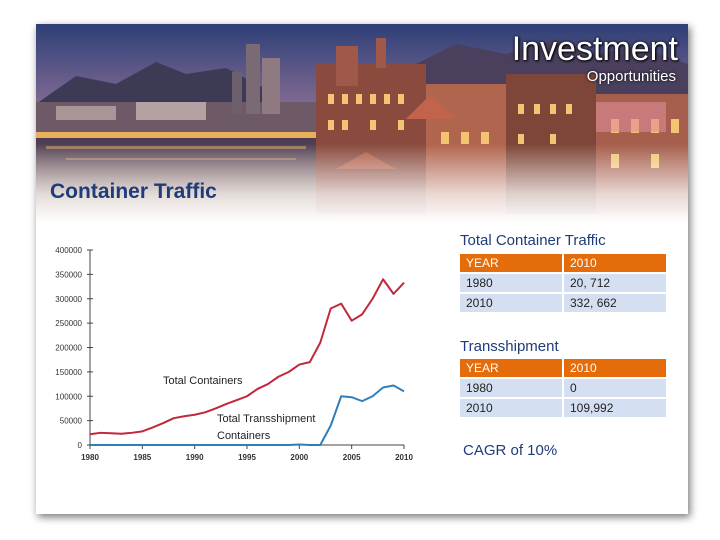  Describe the element at coordinates (244, 436) in the screenshot. I see `annotation-transshipment-line: Containers` at that location.